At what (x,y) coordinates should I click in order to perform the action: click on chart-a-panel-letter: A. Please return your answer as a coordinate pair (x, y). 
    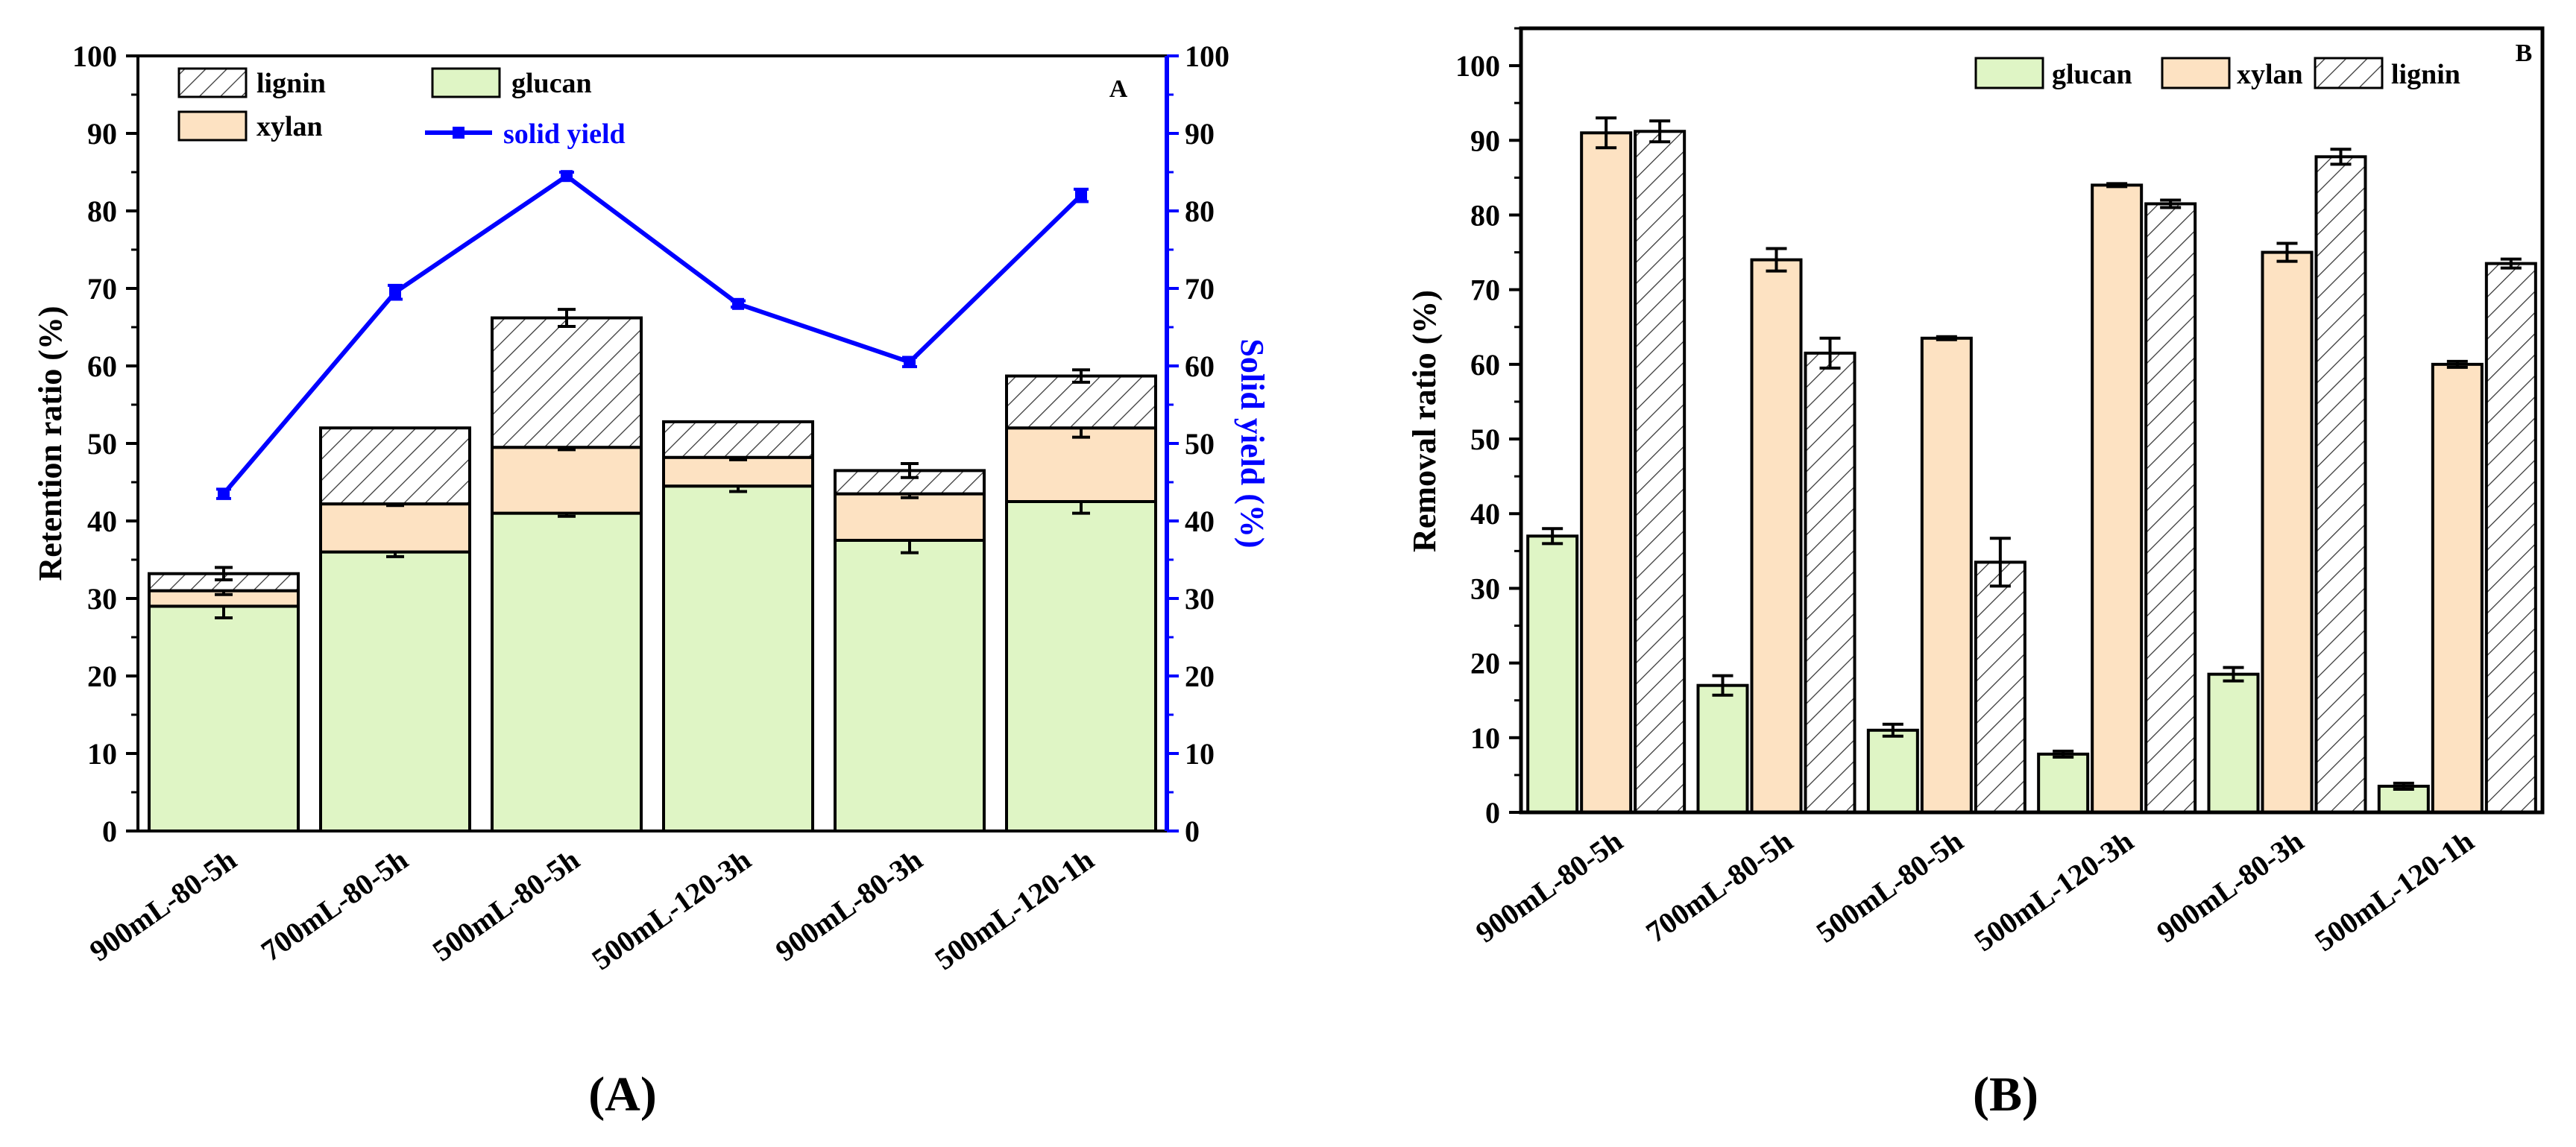
    Looking at the image, I should click on (1118, 89).